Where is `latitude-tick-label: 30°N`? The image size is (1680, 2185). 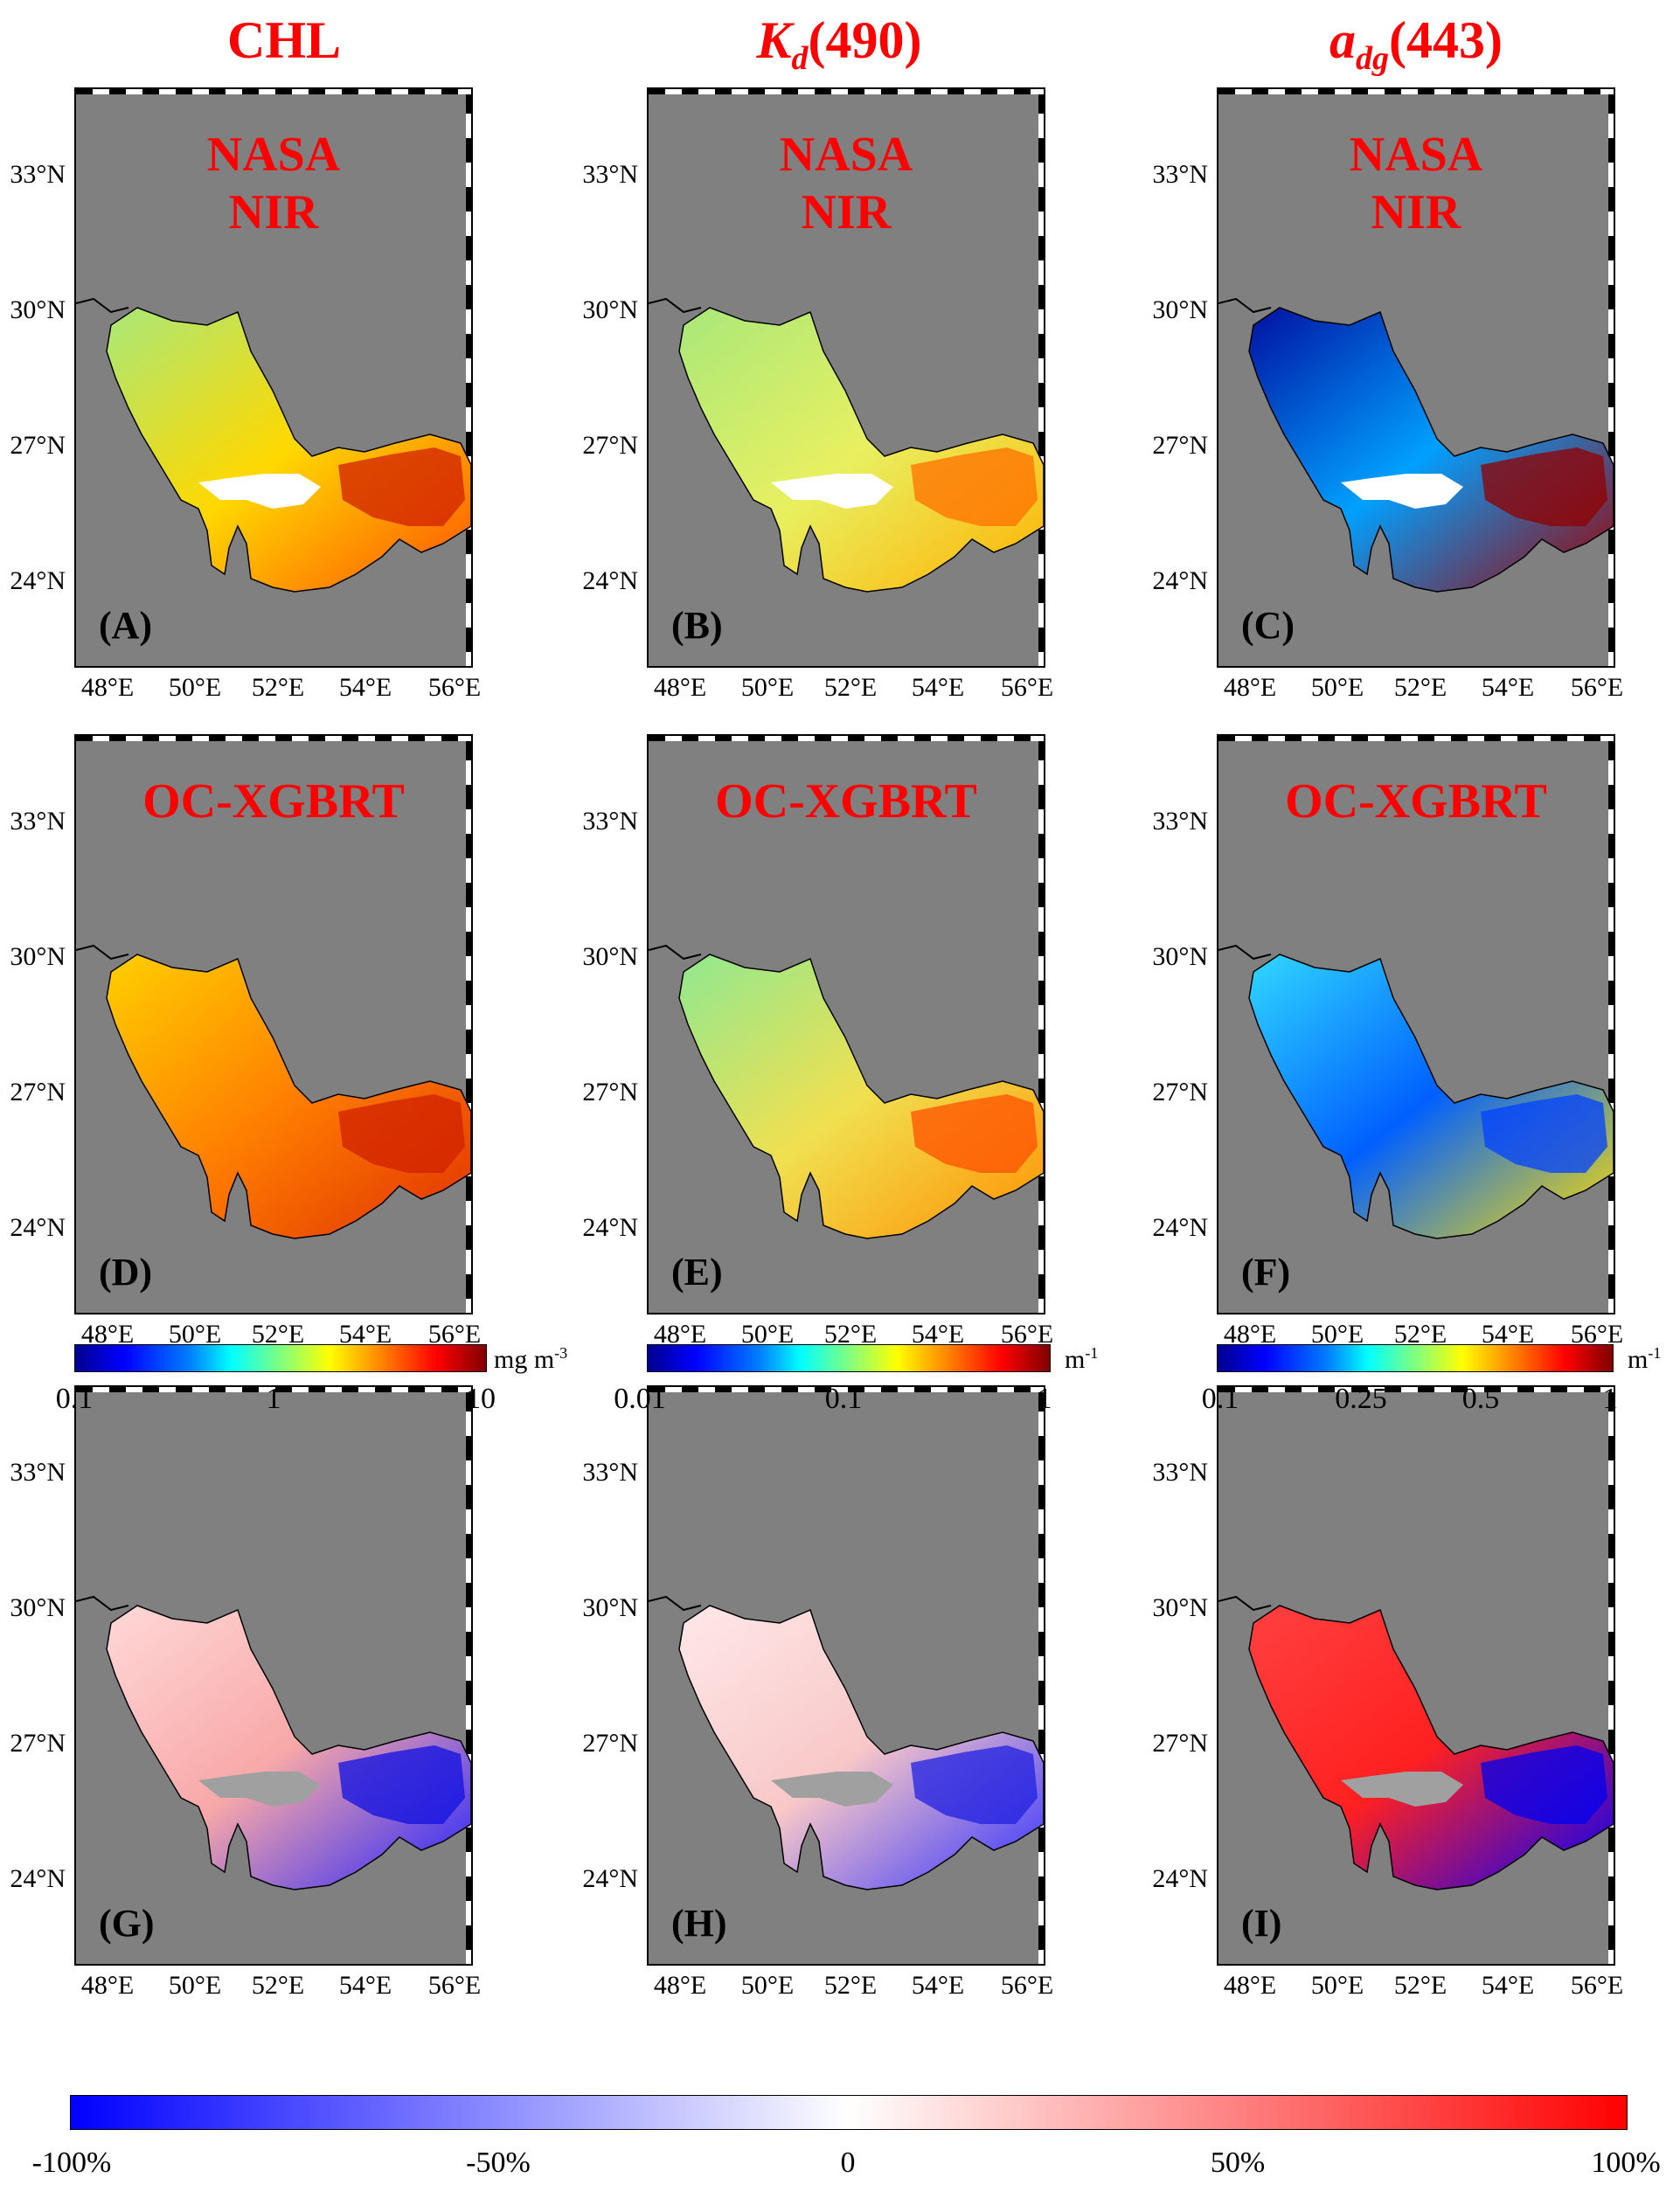 latitude-tick-label: 30°N is located at coordinates (610, 309).